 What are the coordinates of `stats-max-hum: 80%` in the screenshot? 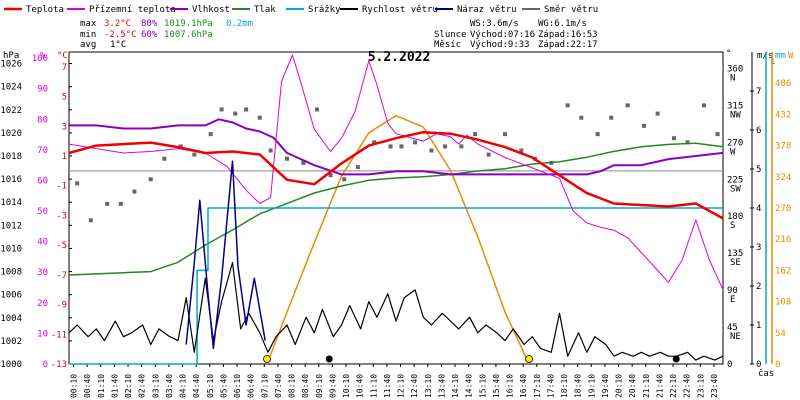 It's located at (149, 24).